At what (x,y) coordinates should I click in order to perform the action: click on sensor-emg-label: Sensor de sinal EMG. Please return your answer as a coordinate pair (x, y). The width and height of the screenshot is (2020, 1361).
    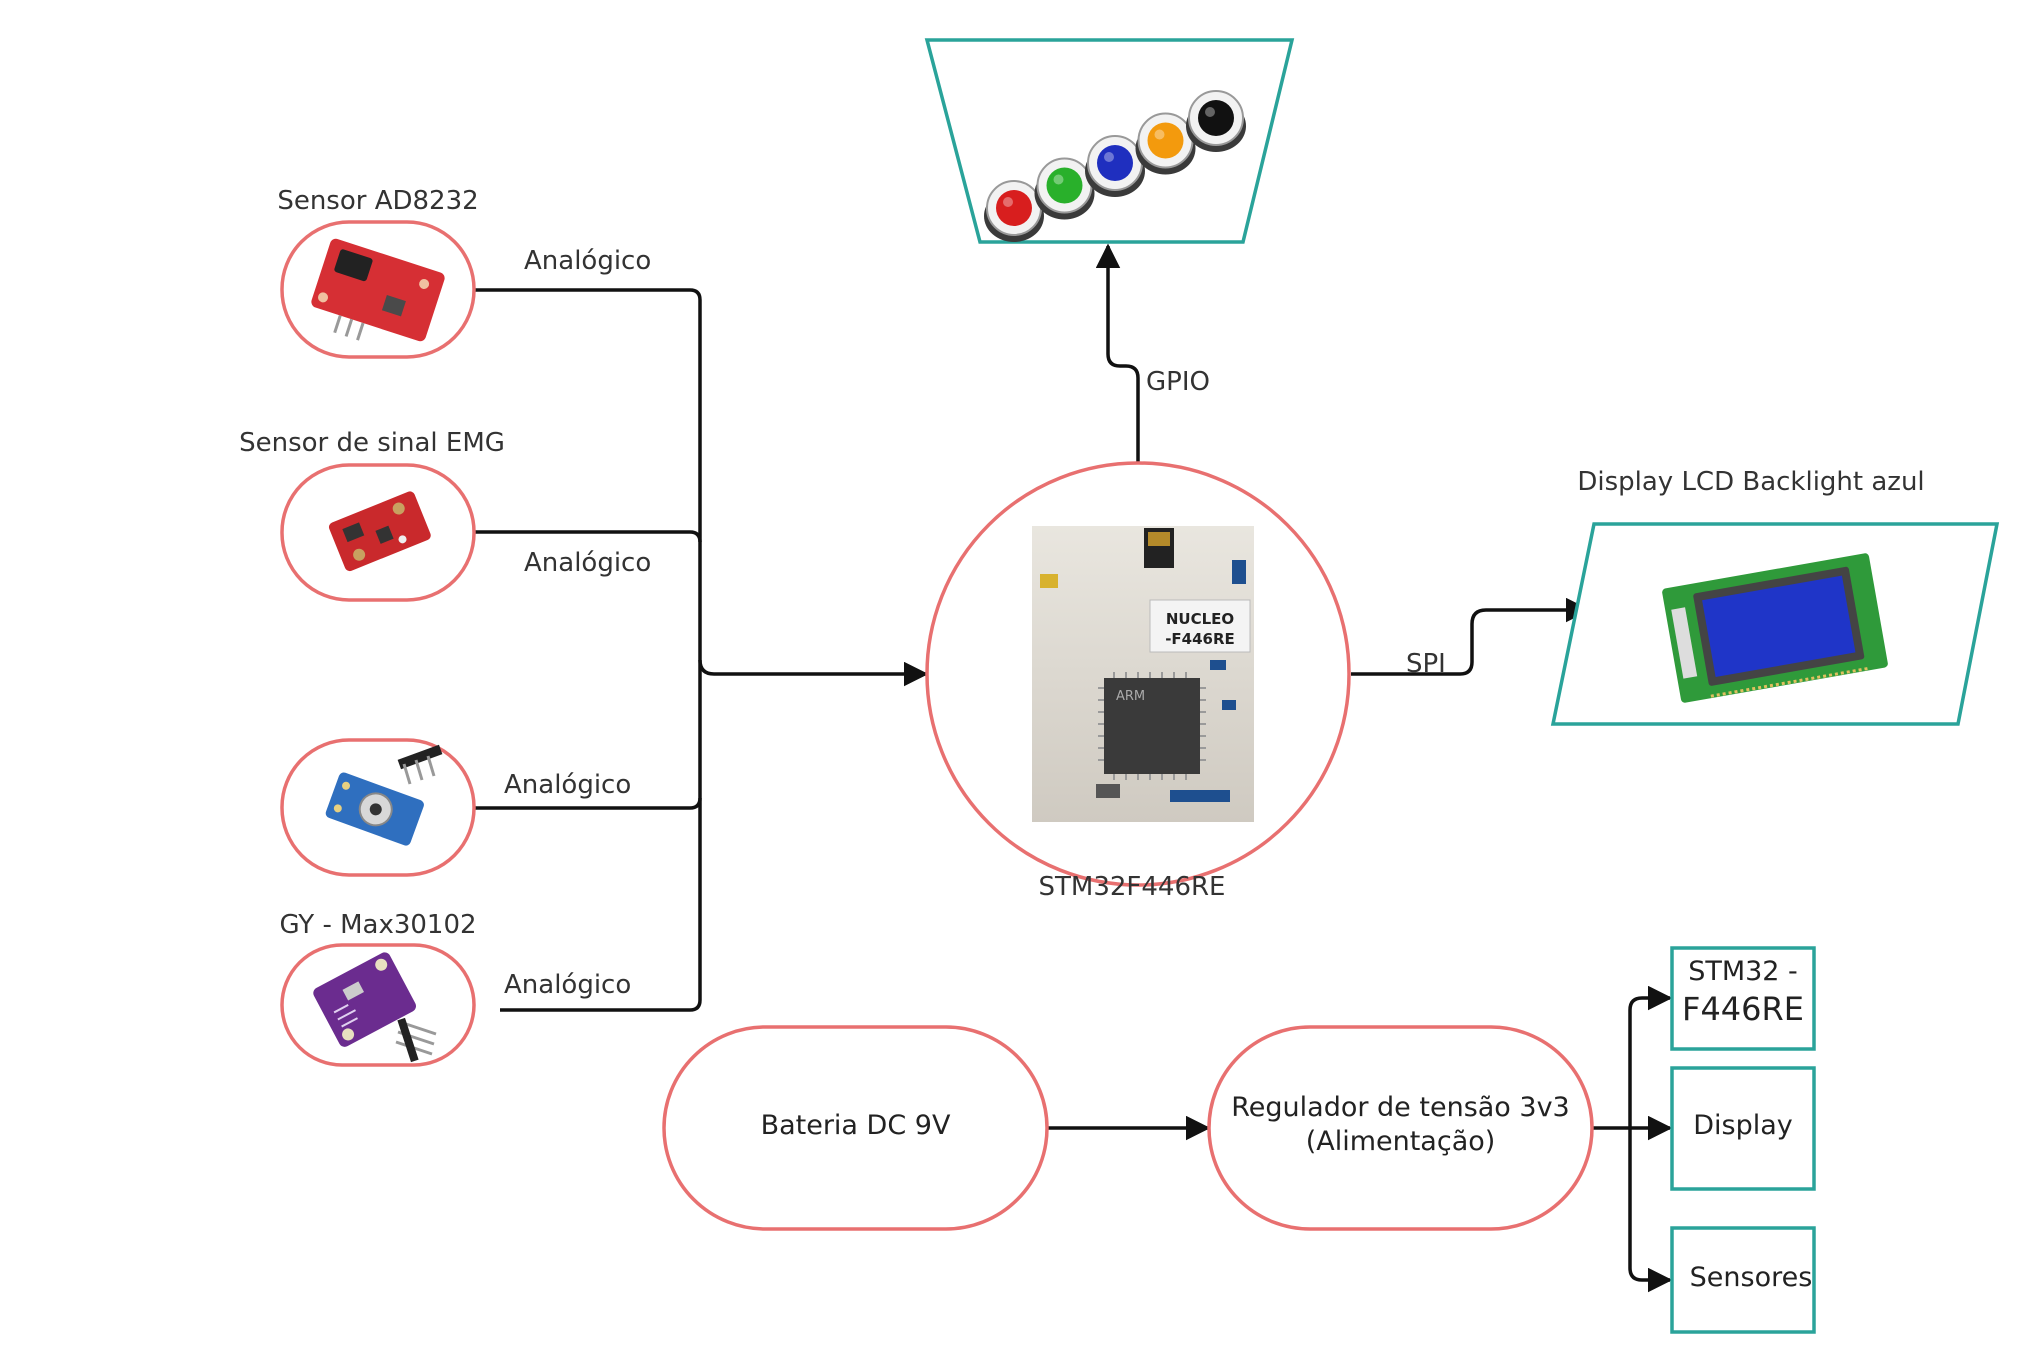
    Looking at the image, I should click on (372, 443).